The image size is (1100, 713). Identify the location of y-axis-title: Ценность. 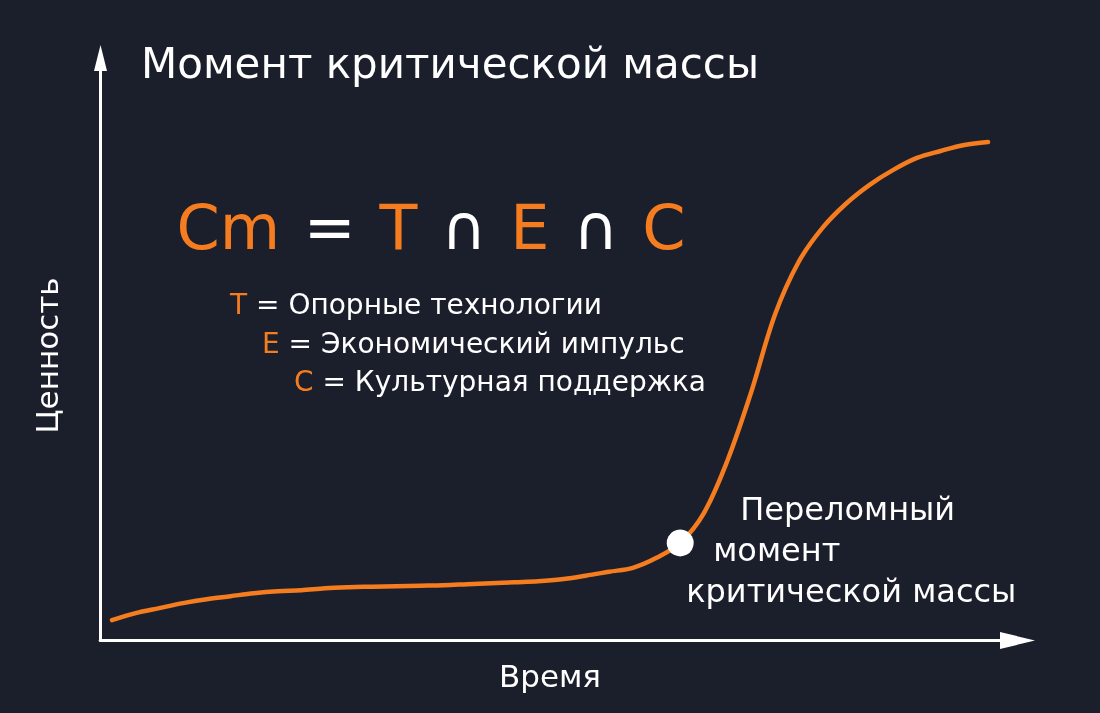
(46, 355).